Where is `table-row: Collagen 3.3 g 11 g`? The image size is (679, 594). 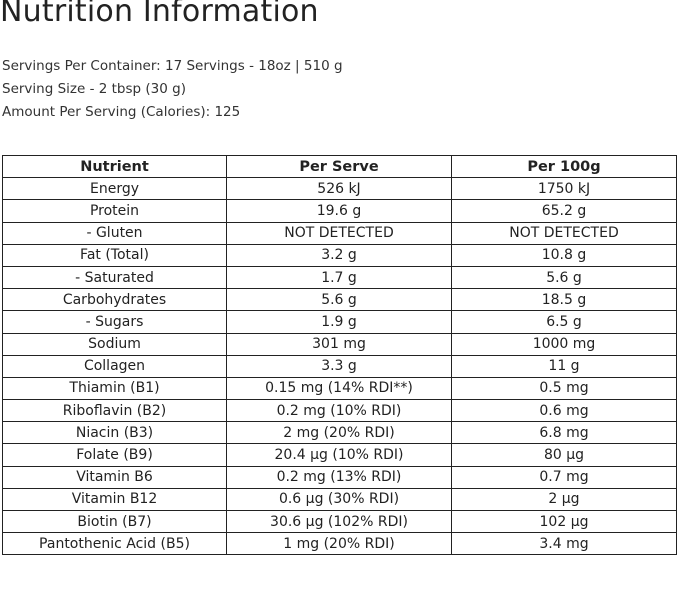 table-row: Collagen 3.3 g 11 g is located at coordinates (339, 366).